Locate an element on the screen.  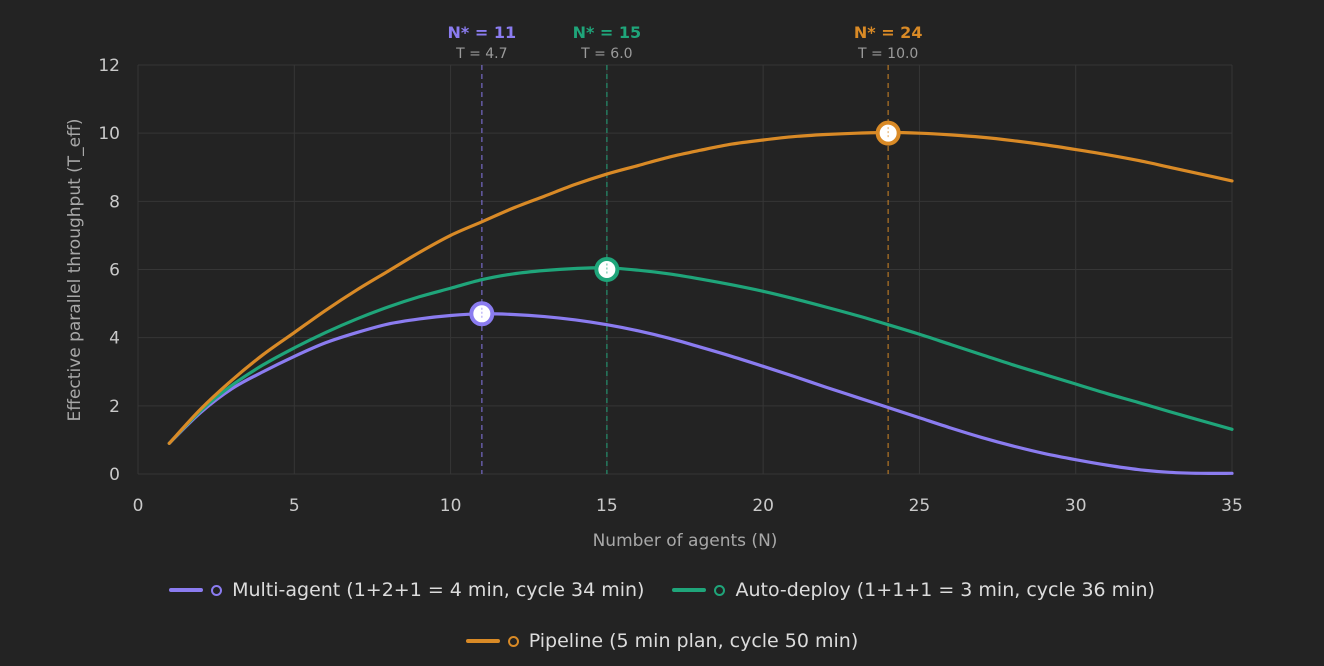
peak-label: N* = 24 is located at coordinates (888, 32).